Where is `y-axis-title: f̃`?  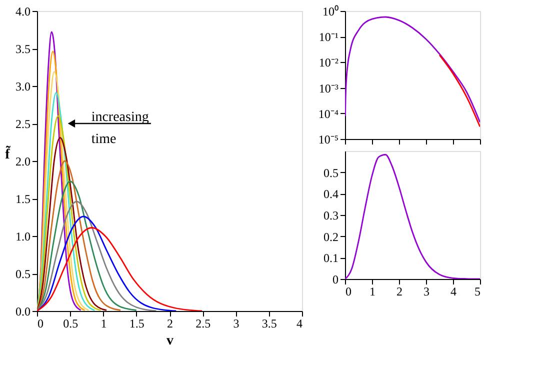 y-axis-title: f̃ is located at coordinates (8, 154).